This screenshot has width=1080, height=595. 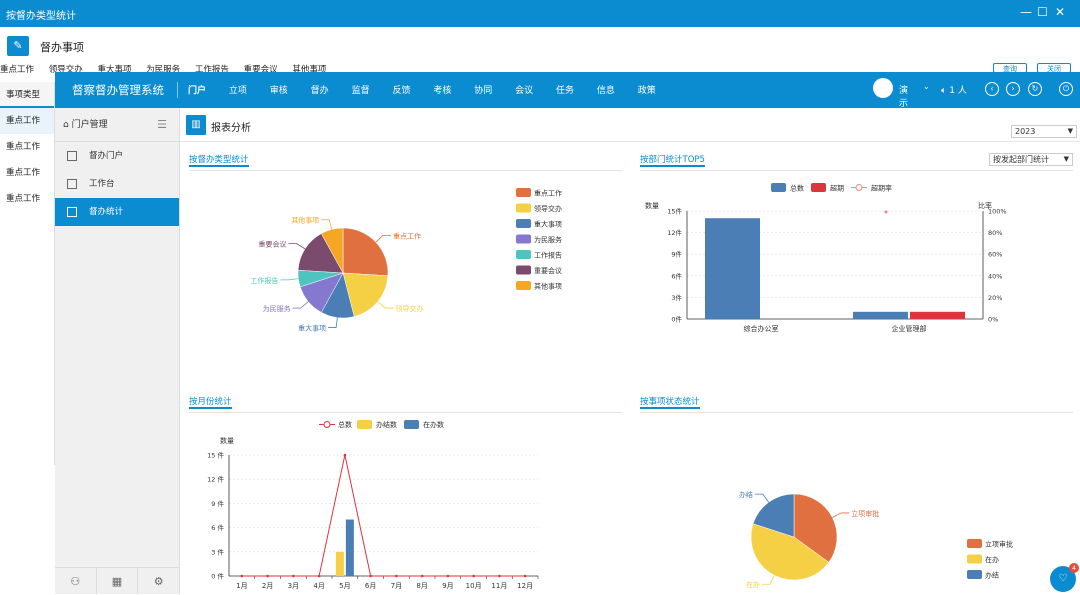 I want to click on section-title-status: 按事项状态统计, so click(x=670, y=403).